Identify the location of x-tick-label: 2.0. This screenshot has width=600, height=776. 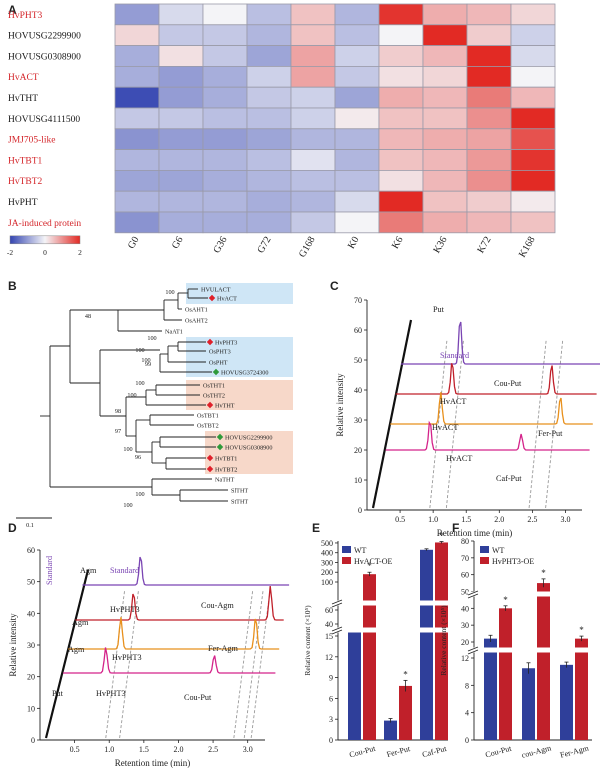
(499, 519).